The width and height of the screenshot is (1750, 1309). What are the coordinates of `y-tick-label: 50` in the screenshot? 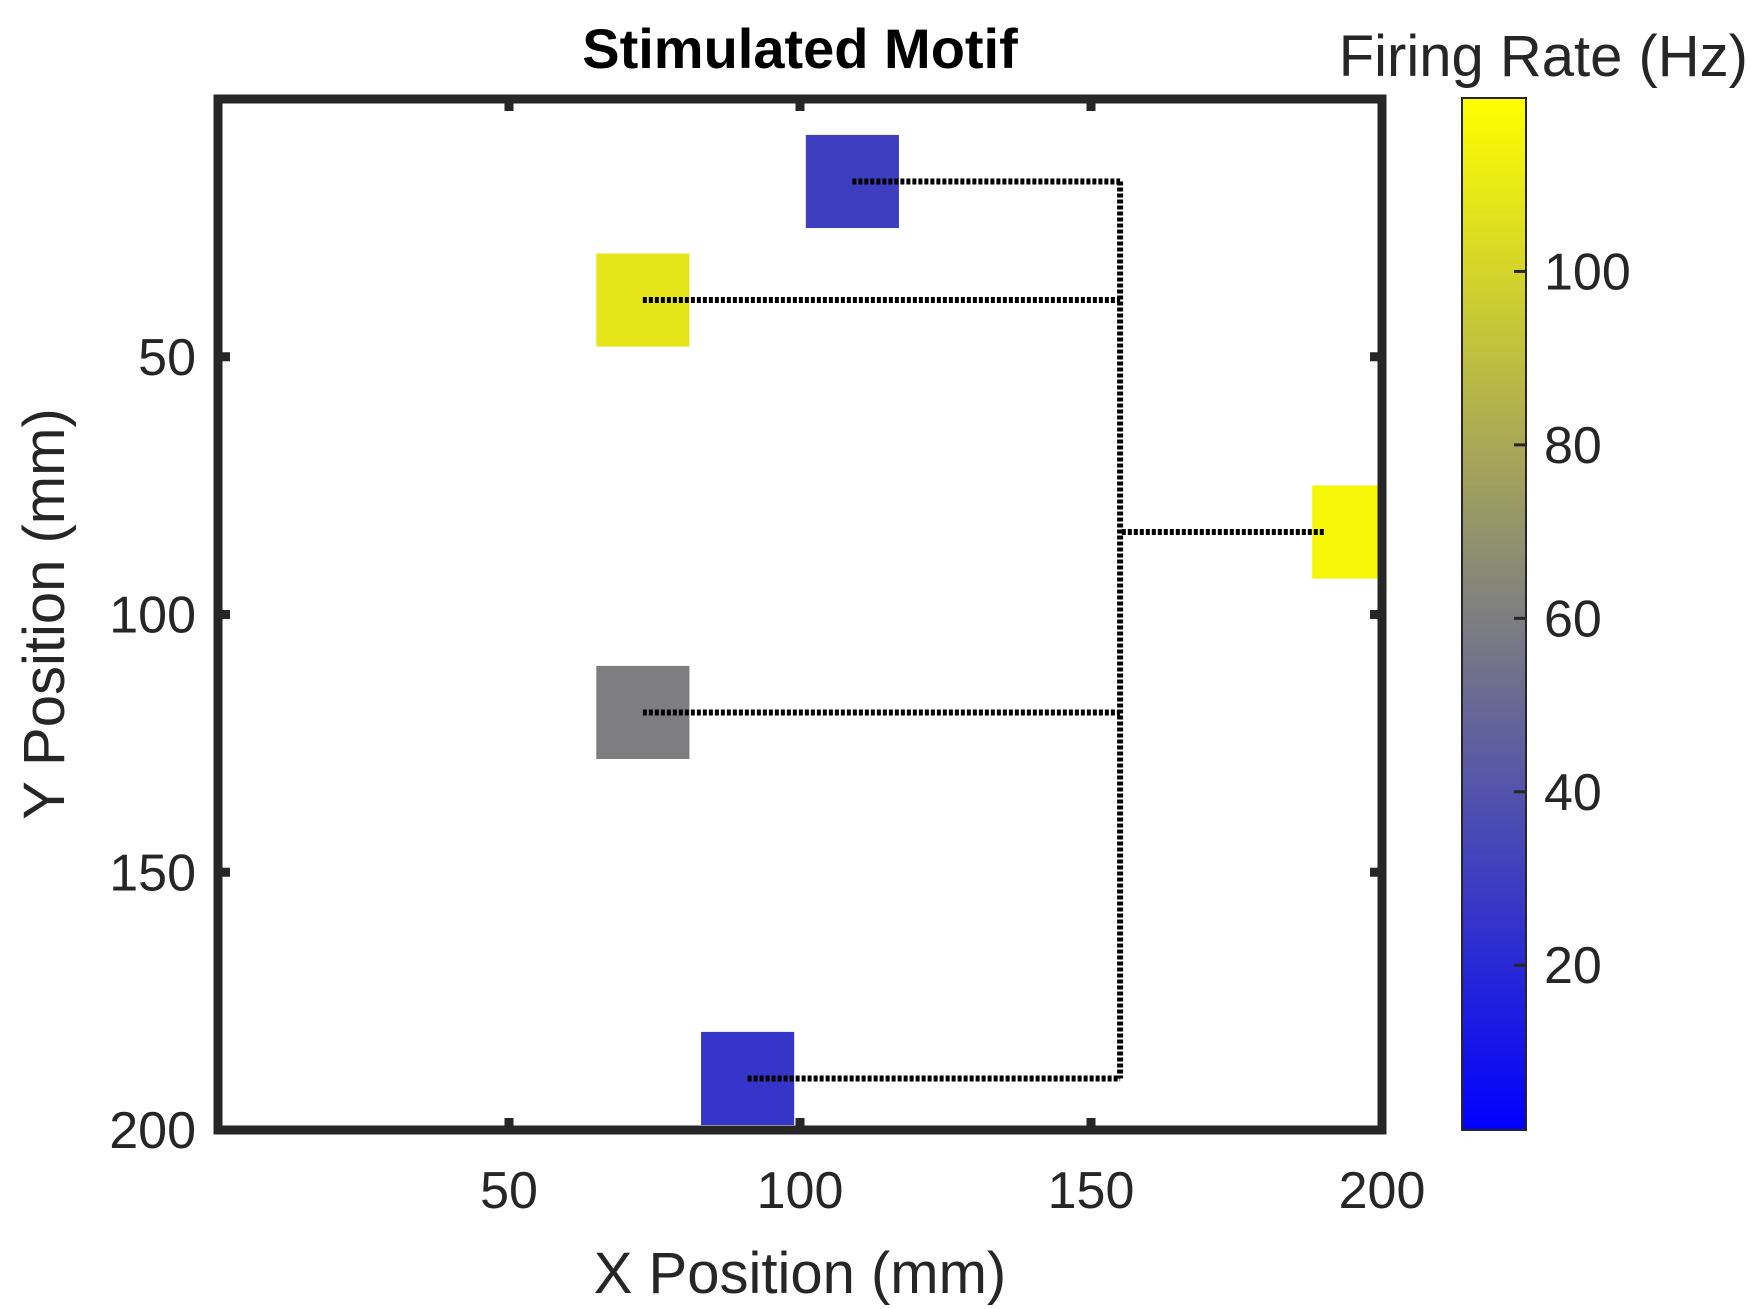 It's located at (167, 358).